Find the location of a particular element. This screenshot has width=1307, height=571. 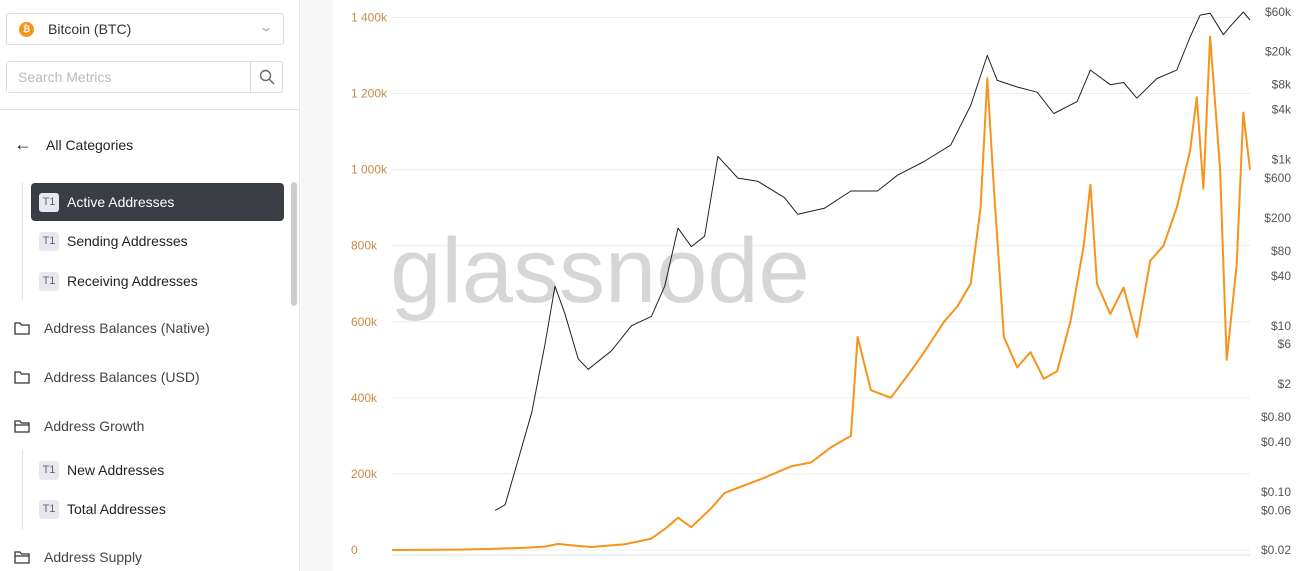

y-left-tick-label: 1 000k is located at coordinates (369, 170).